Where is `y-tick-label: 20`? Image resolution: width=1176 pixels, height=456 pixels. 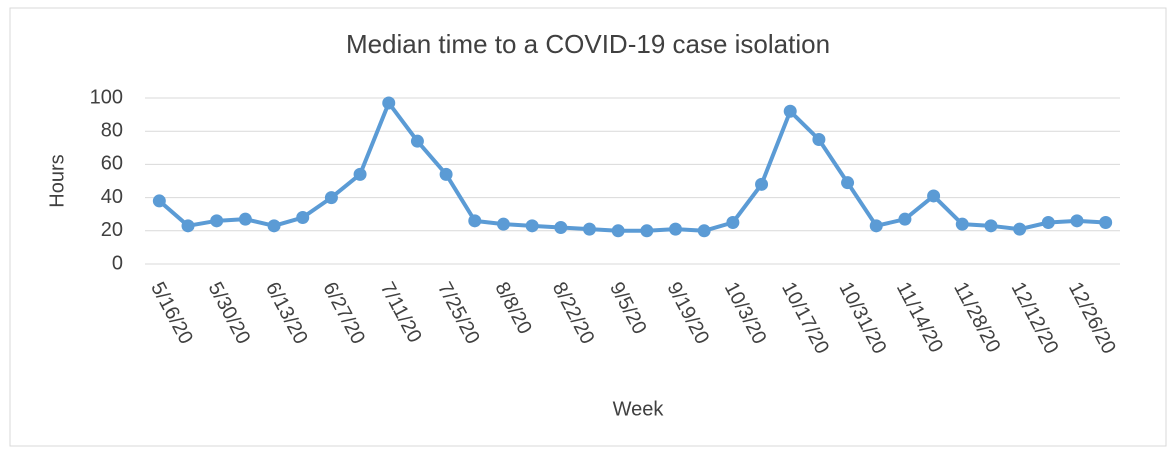
y-tick-label: 20 is located at coordinates (112, 230).